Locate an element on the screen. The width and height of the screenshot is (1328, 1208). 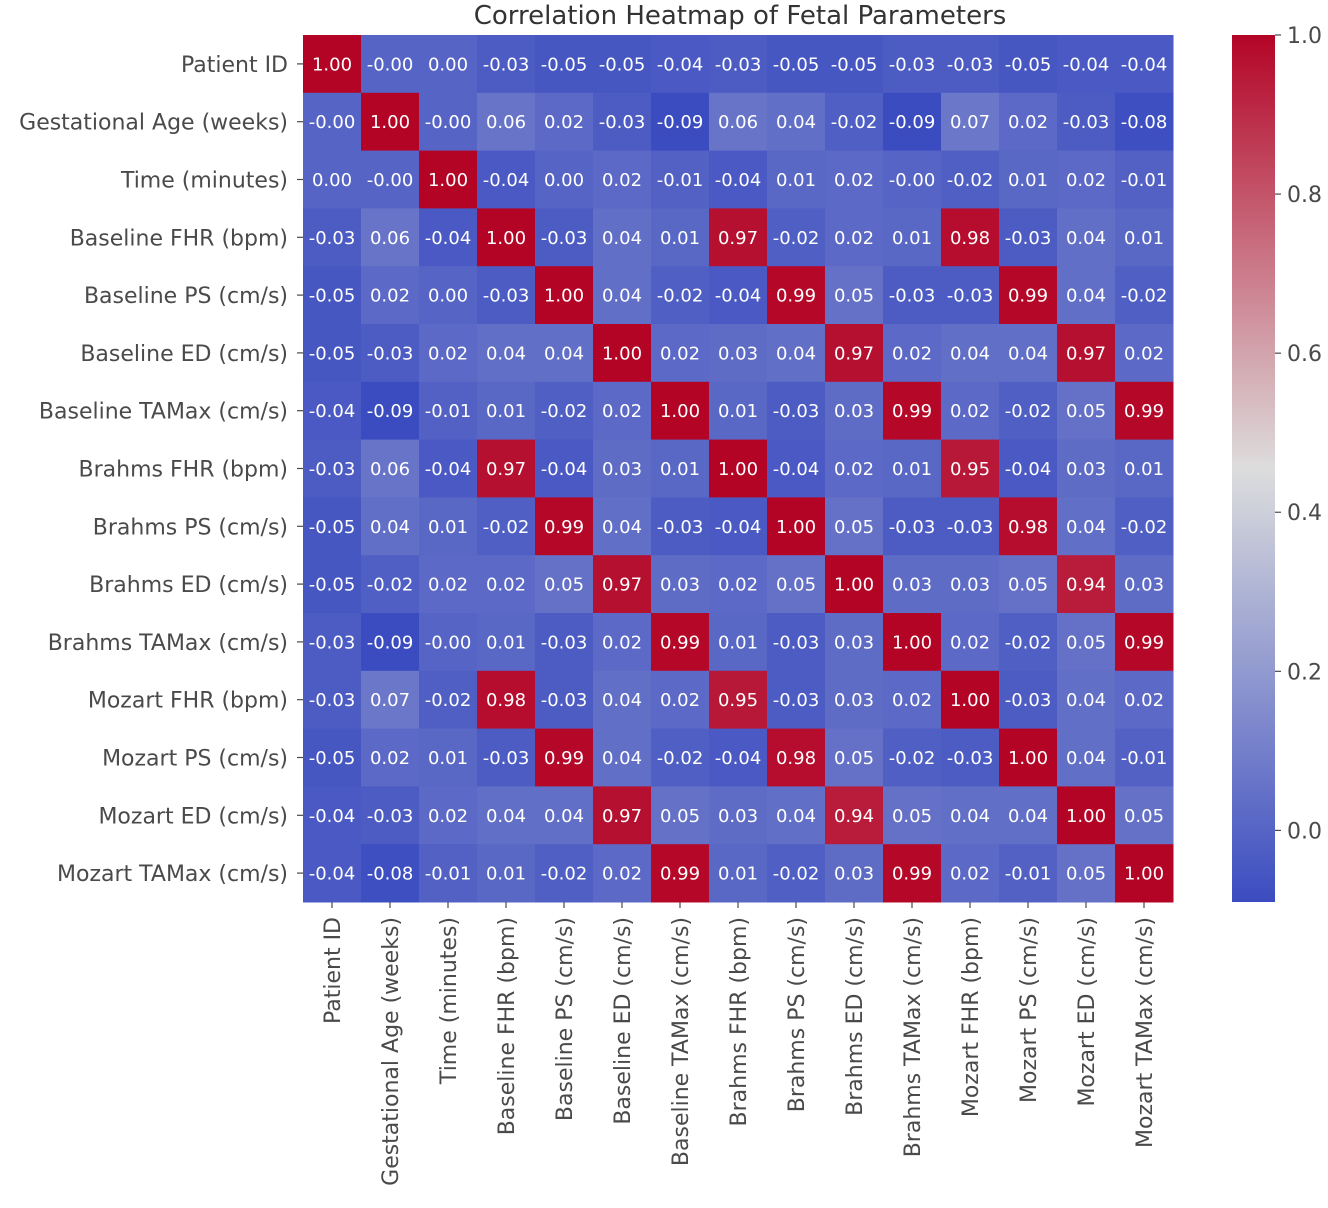
heatmap-cell-value: 0.98 is located at coordinates (1028, 527).